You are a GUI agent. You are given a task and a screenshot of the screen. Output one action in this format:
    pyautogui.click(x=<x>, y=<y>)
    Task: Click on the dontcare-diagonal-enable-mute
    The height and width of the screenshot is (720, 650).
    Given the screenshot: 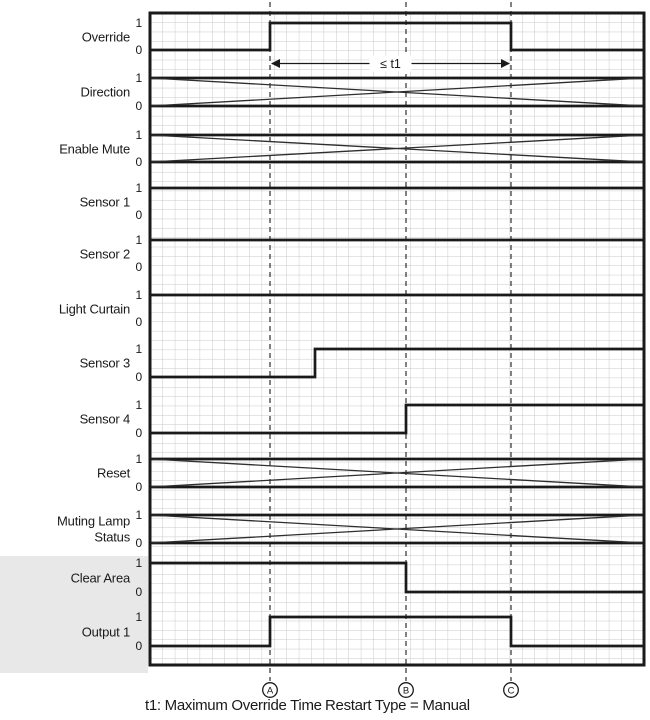 What is the action you would take?
    pyautogui.click(x=397, y=148)
    